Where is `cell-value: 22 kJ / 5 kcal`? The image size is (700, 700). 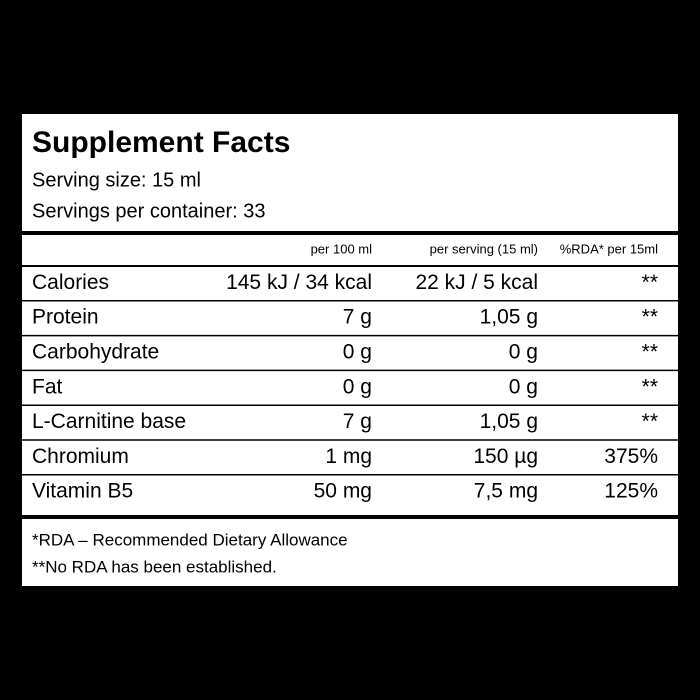 cell-value: 22 kJ / 5 kcal is located at coordinates (476, 282).